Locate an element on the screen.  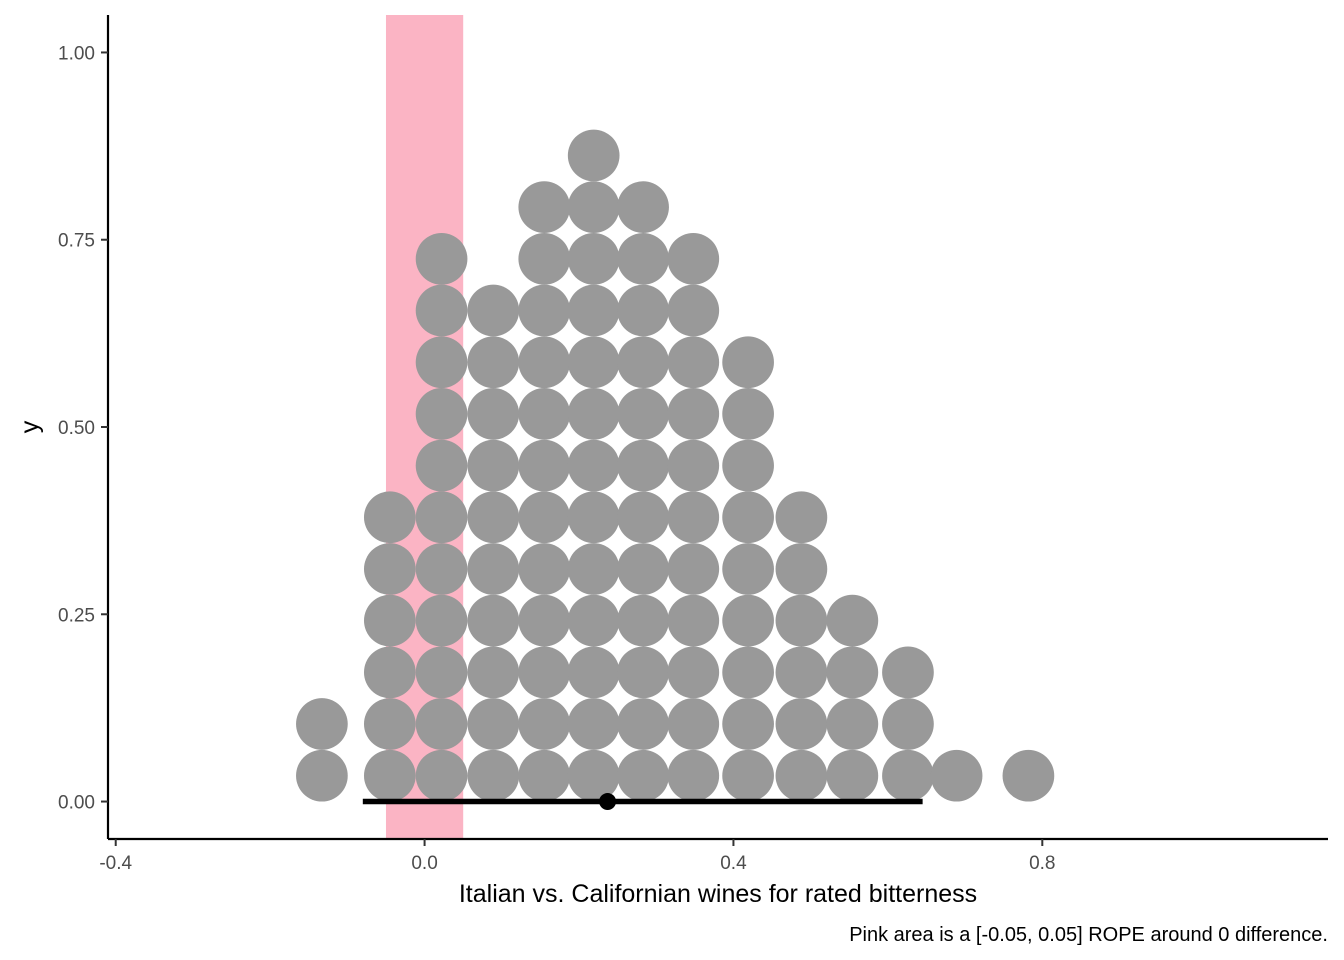
y-tick-label-3: 0.75 is located at coordinates (76, 241).